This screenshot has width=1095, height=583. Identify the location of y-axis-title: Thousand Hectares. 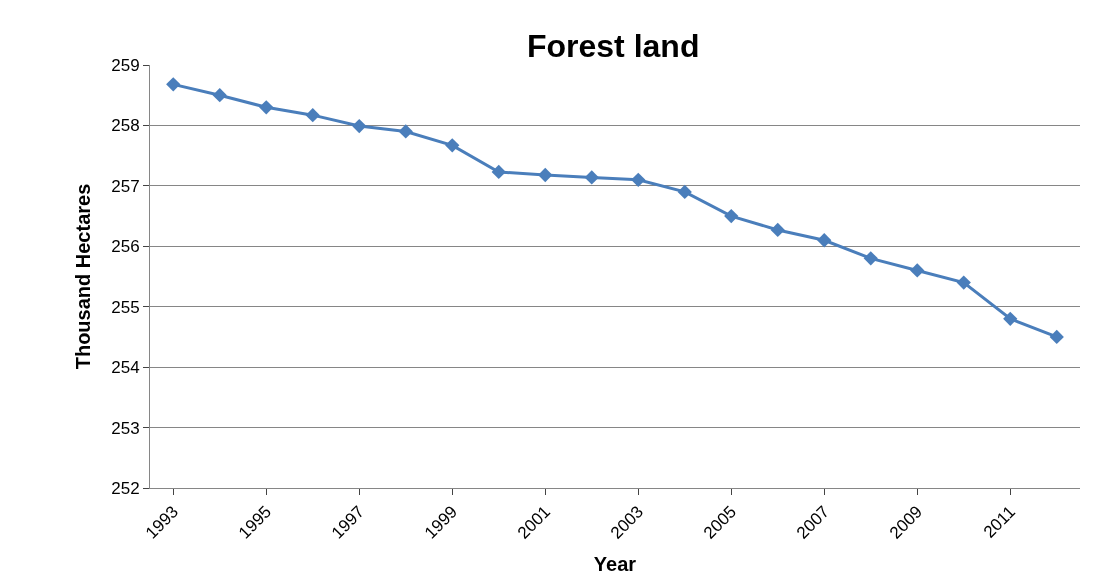
(82, 276).